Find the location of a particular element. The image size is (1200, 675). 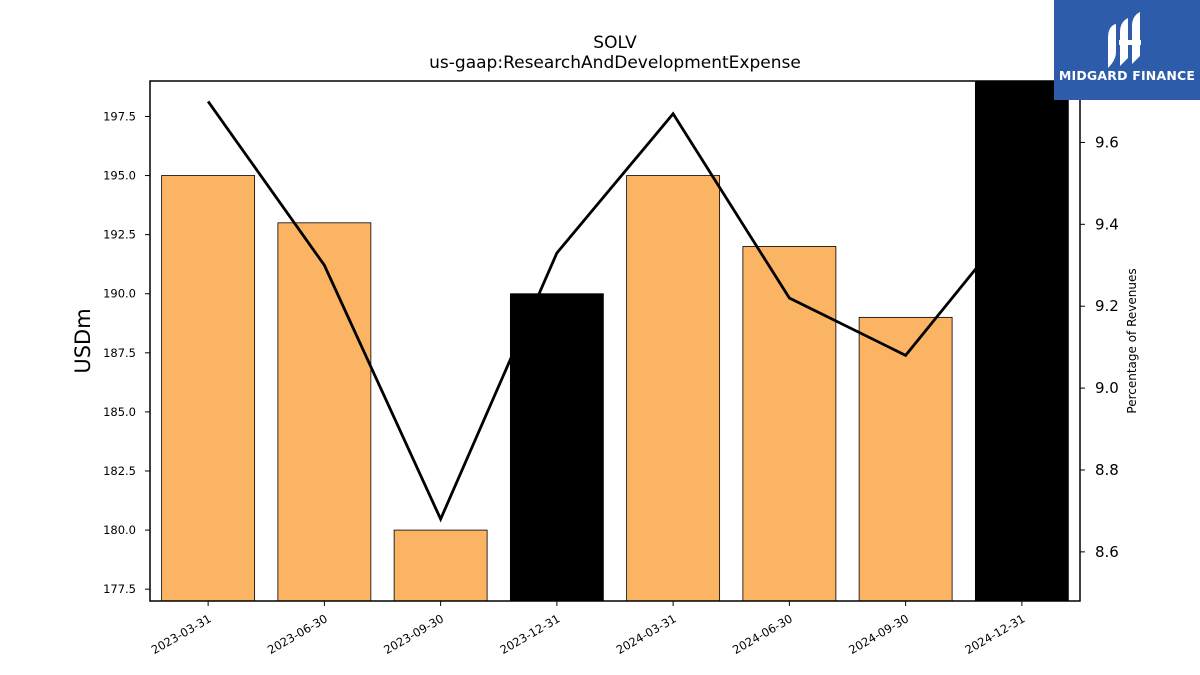

y2-axis-label: Percentage of Revenues is located at coordinates (1132, 340).